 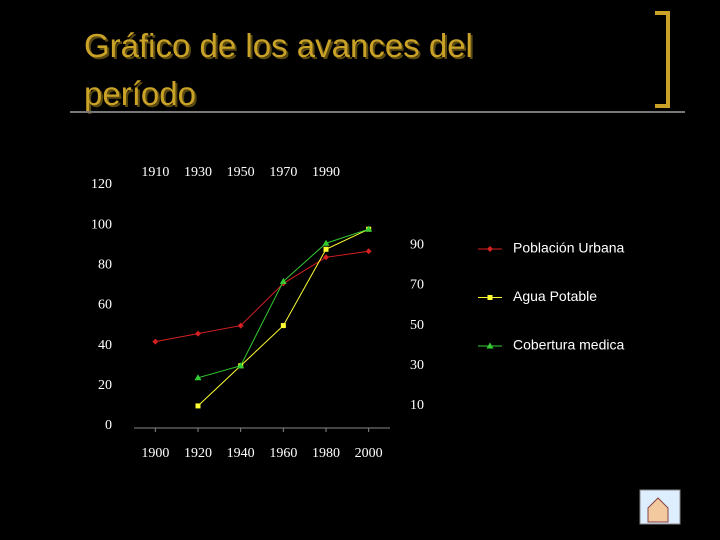 I want to click on y2-tick-label: 50, so click(x=417, y=325).